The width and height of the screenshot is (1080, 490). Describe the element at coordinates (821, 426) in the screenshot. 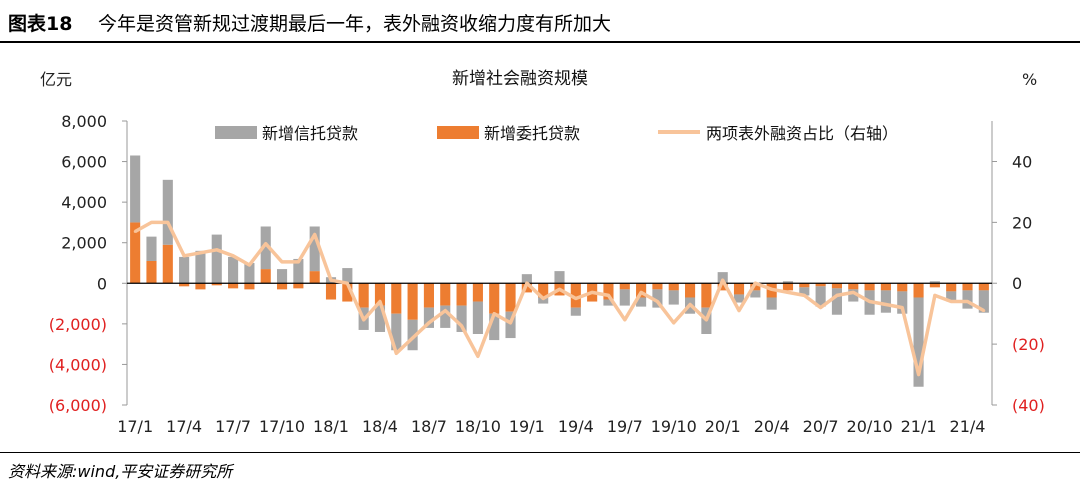

I see `x-tick-label: 20/7` at that location.